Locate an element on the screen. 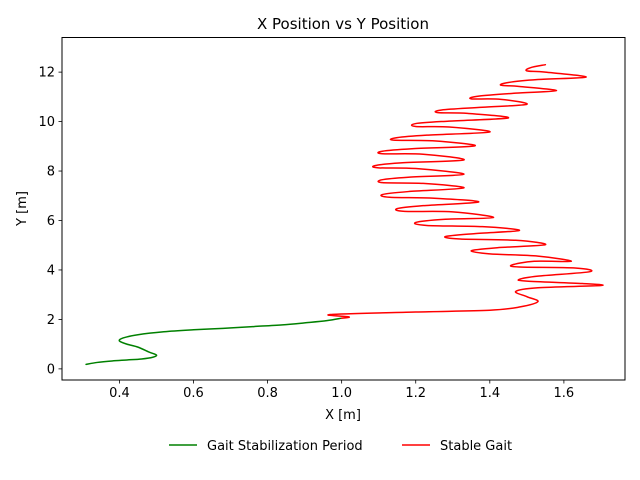 This screenshot has height=480, width=640. y-tick-label: 10 is located at coordinates (46, 122).